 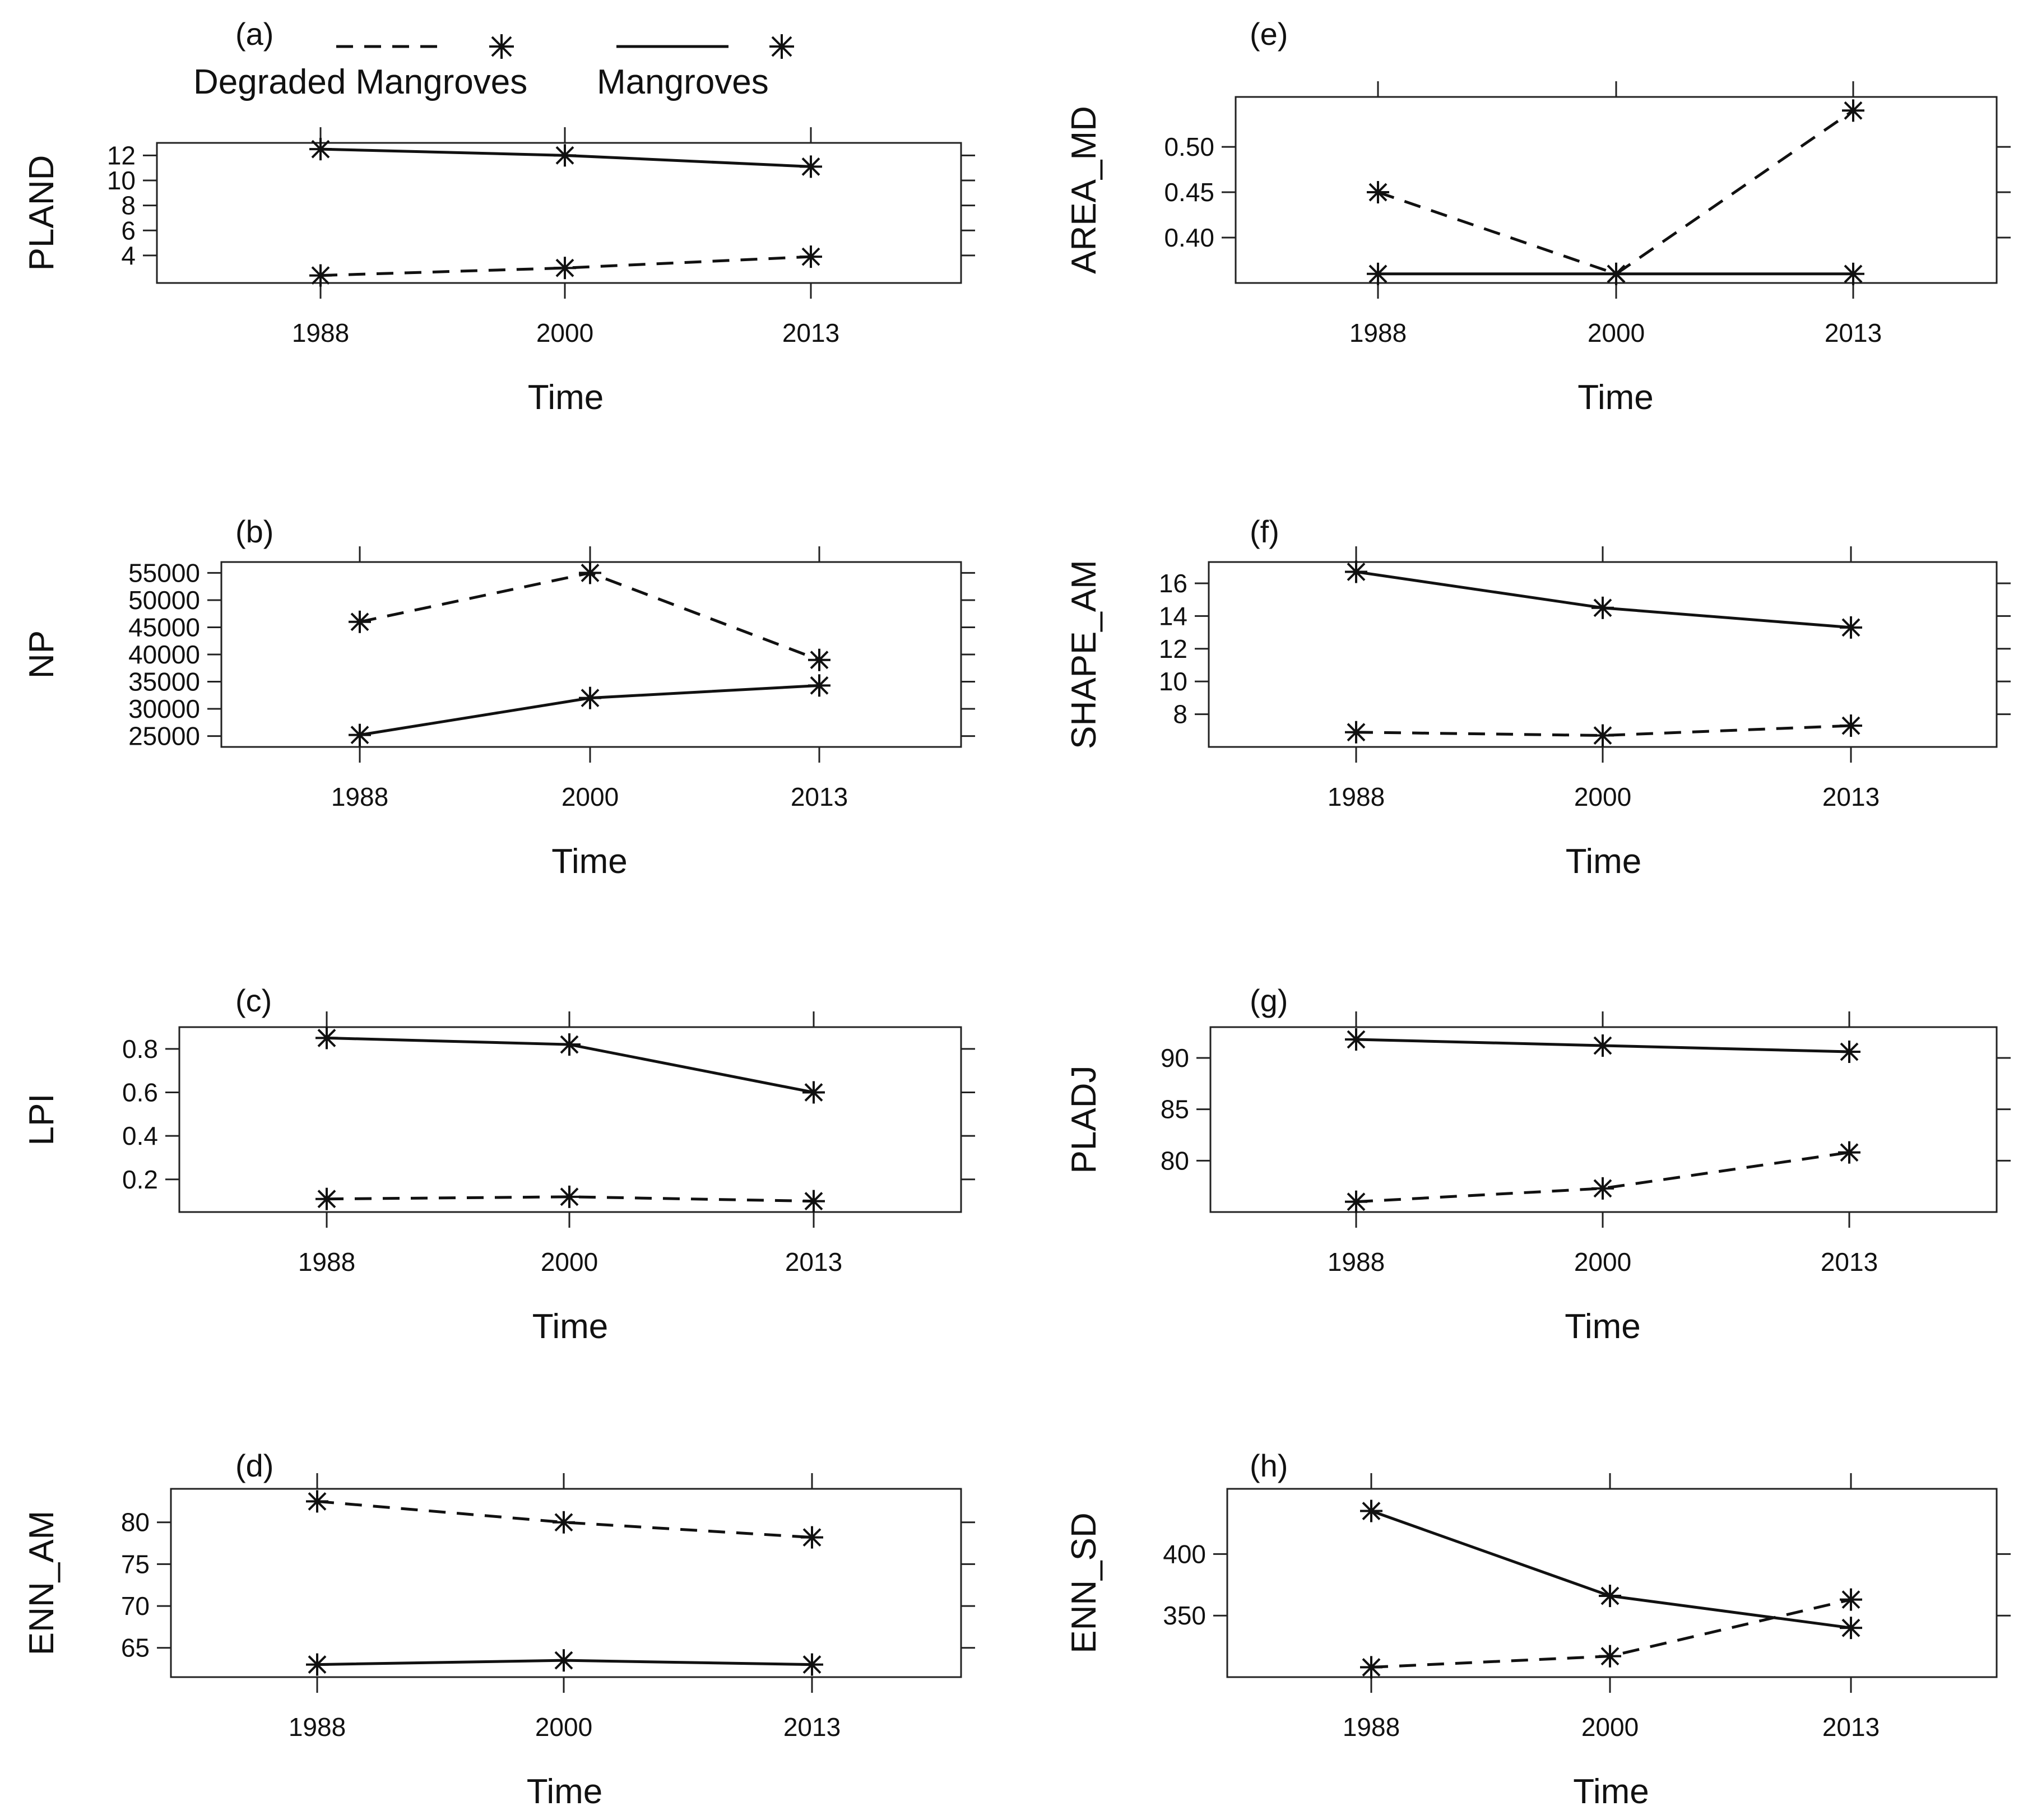 What do you see at coordinates (254, 34) in the screenshot?
I see `panel-tag: (a)` at bounding box center [254, 34].